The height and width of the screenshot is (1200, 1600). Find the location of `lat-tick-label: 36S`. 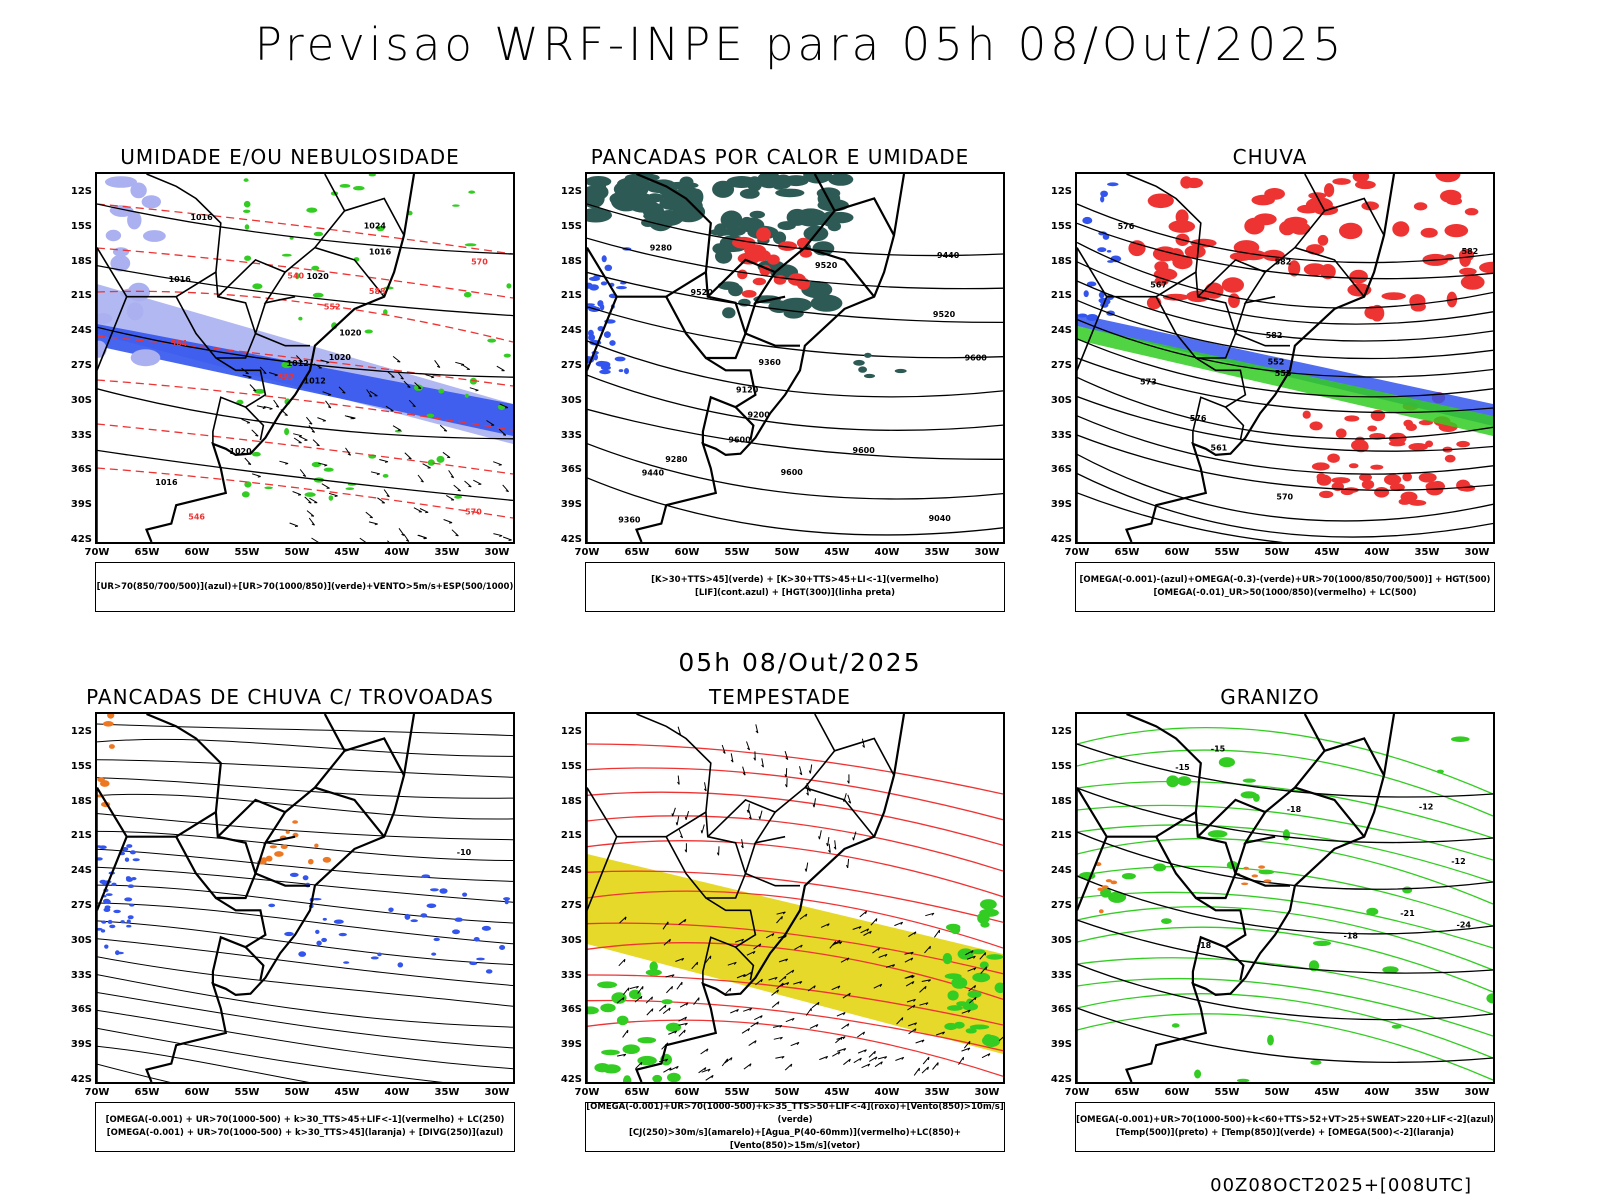

lat-tick-label: 36S is located at coordinates (81, 470).